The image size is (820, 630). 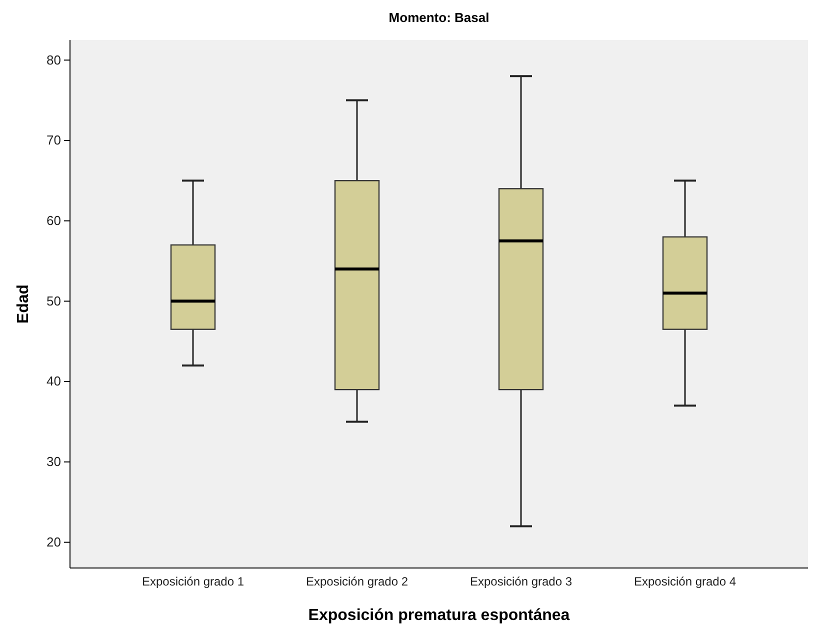 What do you see at coordinates (521, 581) in the screenshot?
I see `x-tick-label: Exposición grado 3` at bounding box center [521, 581].